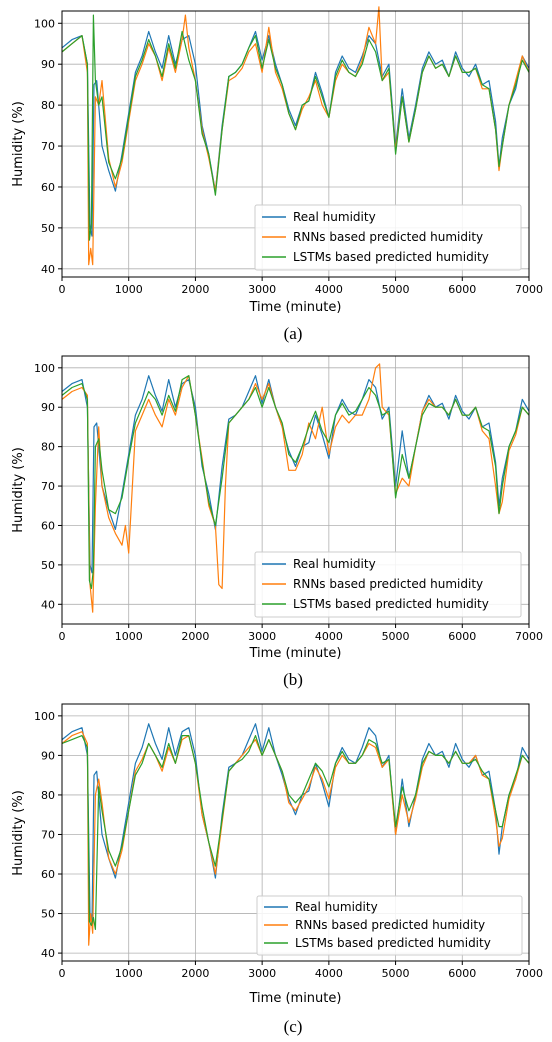 Image resolution: width=552 pixels, height=1042 pixels. What do you see at coordinates (293, 1026) in the screenshot?
I see `panel-caption: (c)` at bounding box center [293, 1026].